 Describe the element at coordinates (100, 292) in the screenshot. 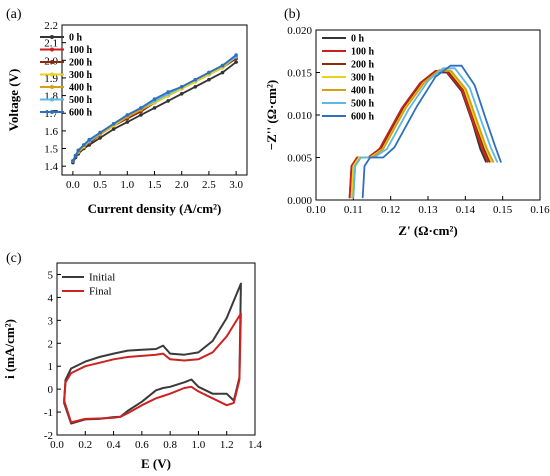

I see `legend-entry: Final` at that location.